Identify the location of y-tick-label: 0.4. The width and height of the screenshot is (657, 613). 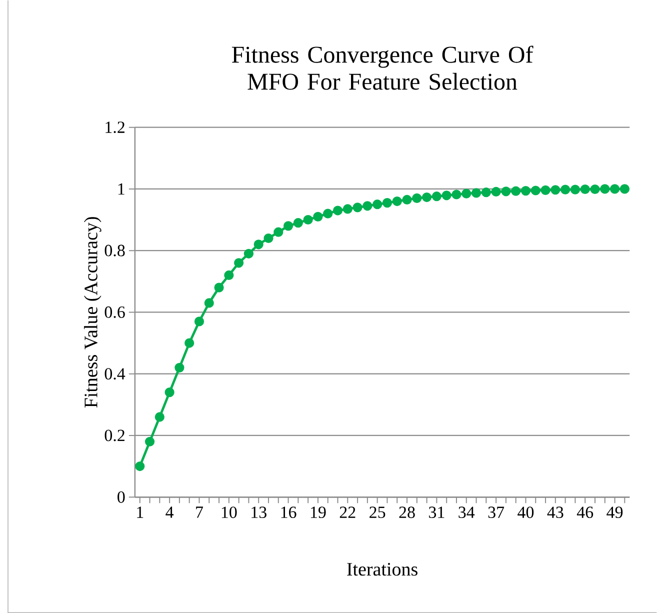
(115, 374).